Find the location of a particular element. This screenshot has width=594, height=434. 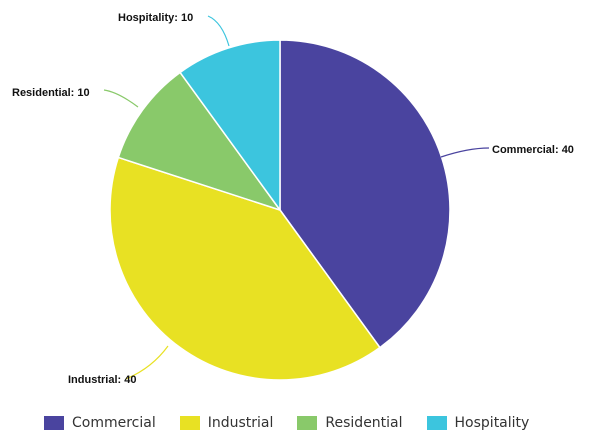

legend-label-industrial: Industrial is located at coordinates (240, 423).